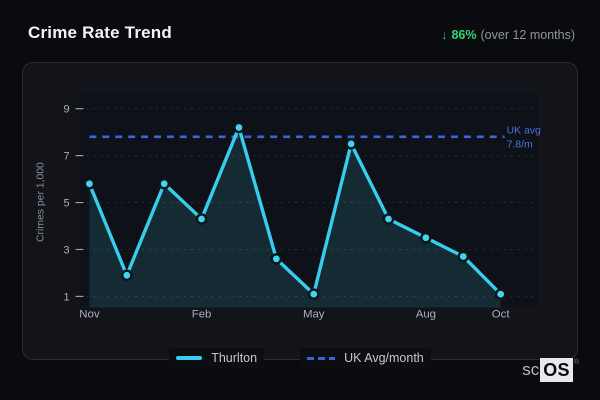  I want to click on scos-logo: sc OS ®, so click(550, 370).